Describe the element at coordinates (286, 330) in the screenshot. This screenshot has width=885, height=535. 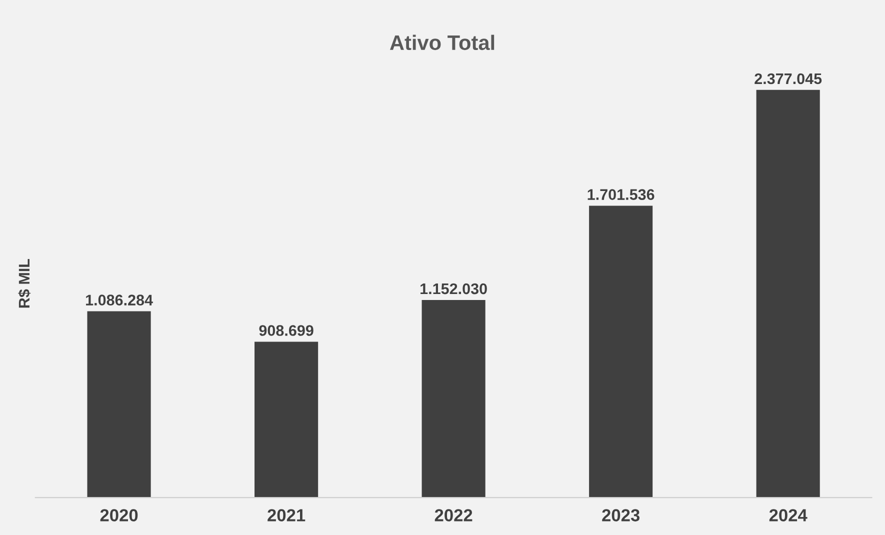
I see `data-label: 908.699` at that location.